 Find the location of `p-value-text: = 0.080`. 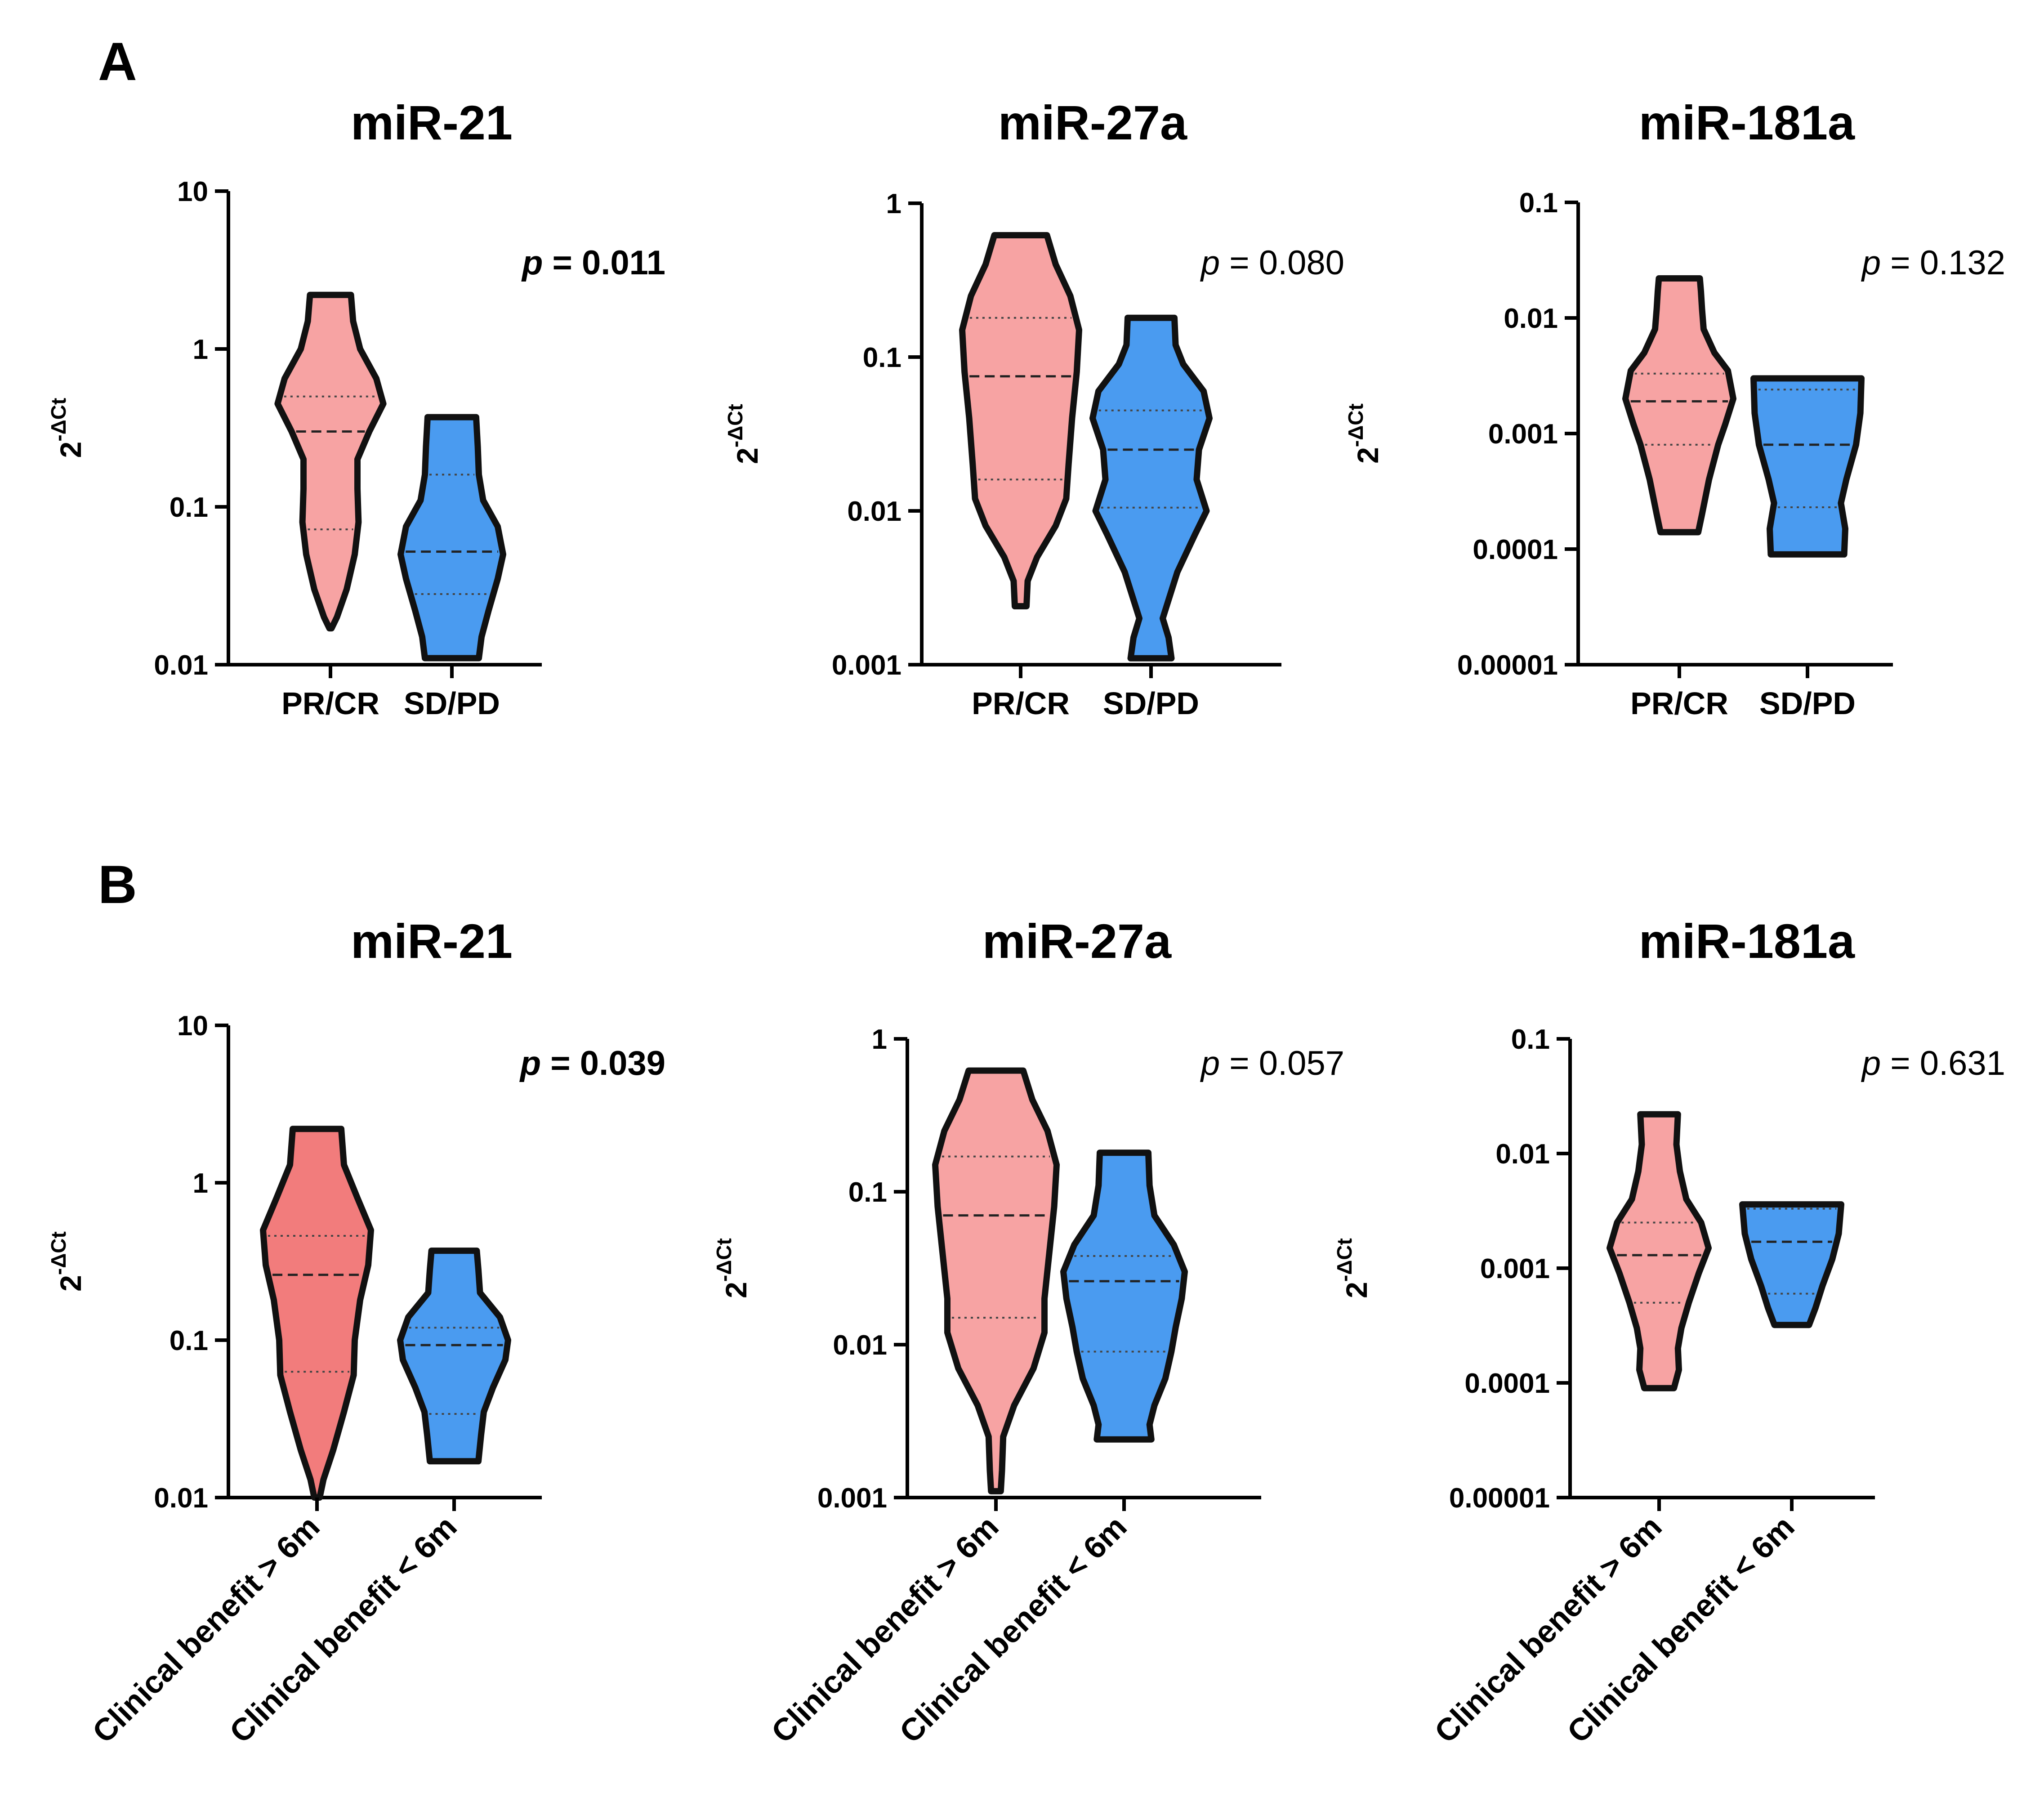

p-value-text: = 0.080 is located at coordinates (1282, 263).